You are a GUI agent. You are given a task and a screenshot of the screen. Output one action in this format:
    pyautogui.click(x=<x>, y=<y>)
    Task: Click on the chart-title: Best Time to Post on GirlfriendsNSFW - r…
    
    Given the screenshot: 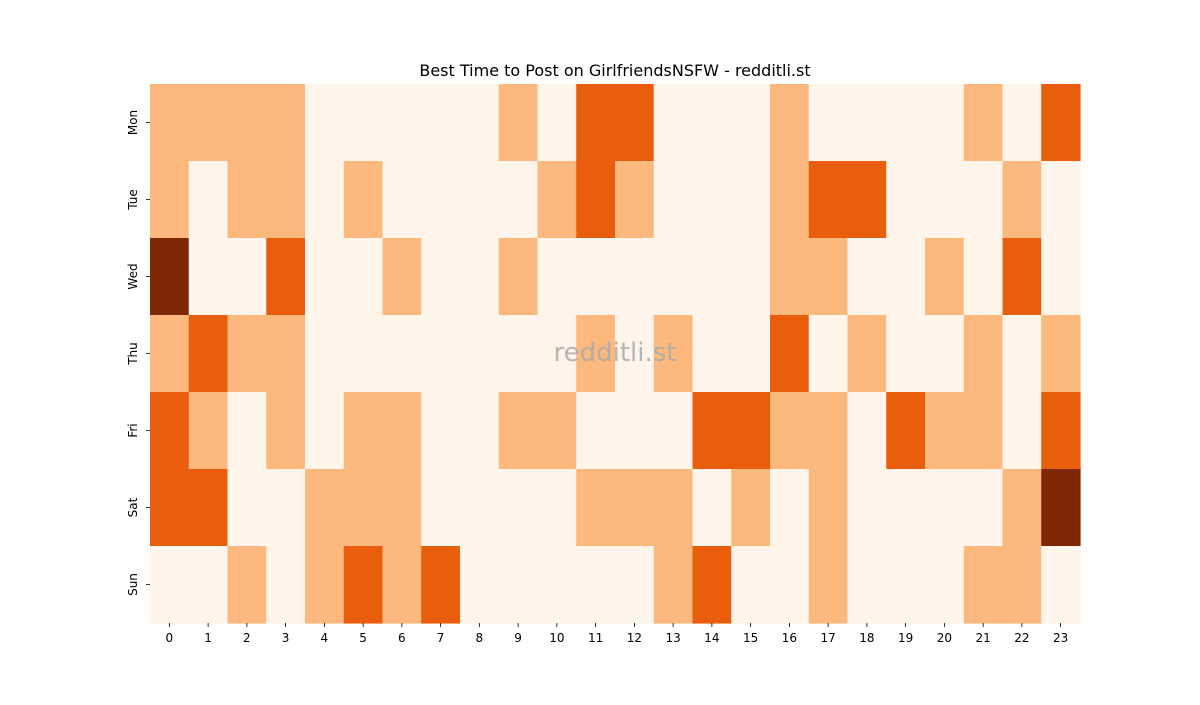 What is the action you would take?
    pyautogui.click(x=614, y=70)
    